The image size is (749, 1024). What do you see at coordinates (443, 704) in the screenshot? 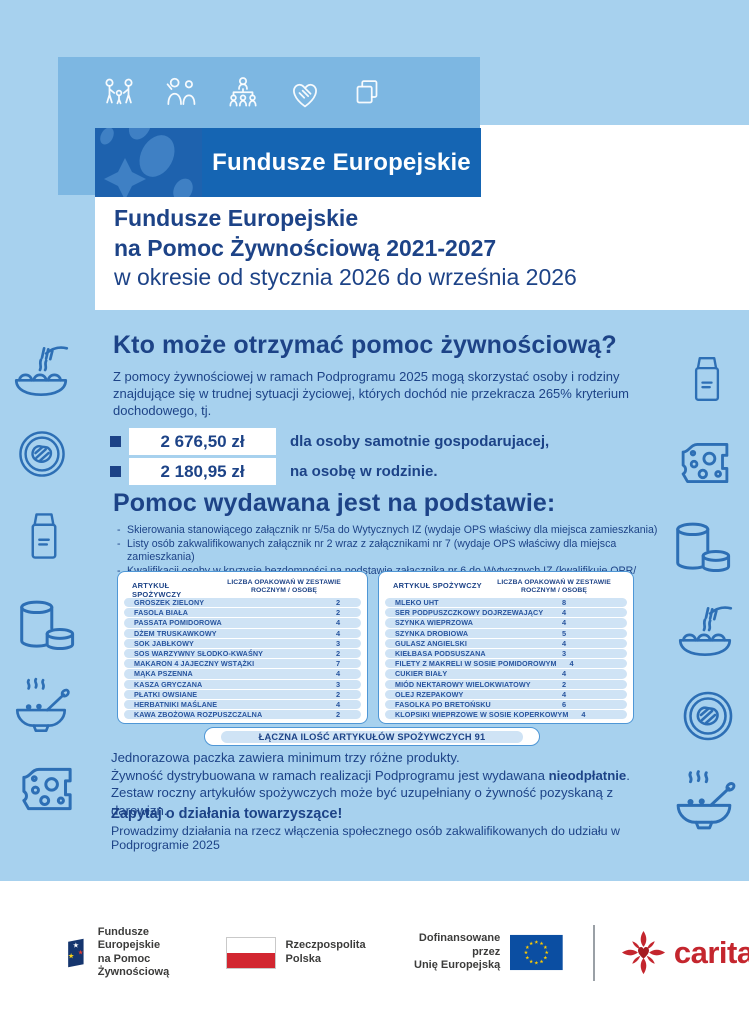
I see `article-name: FASOLKA PO BRETOŃSKU` at bounding box center [443, 704].